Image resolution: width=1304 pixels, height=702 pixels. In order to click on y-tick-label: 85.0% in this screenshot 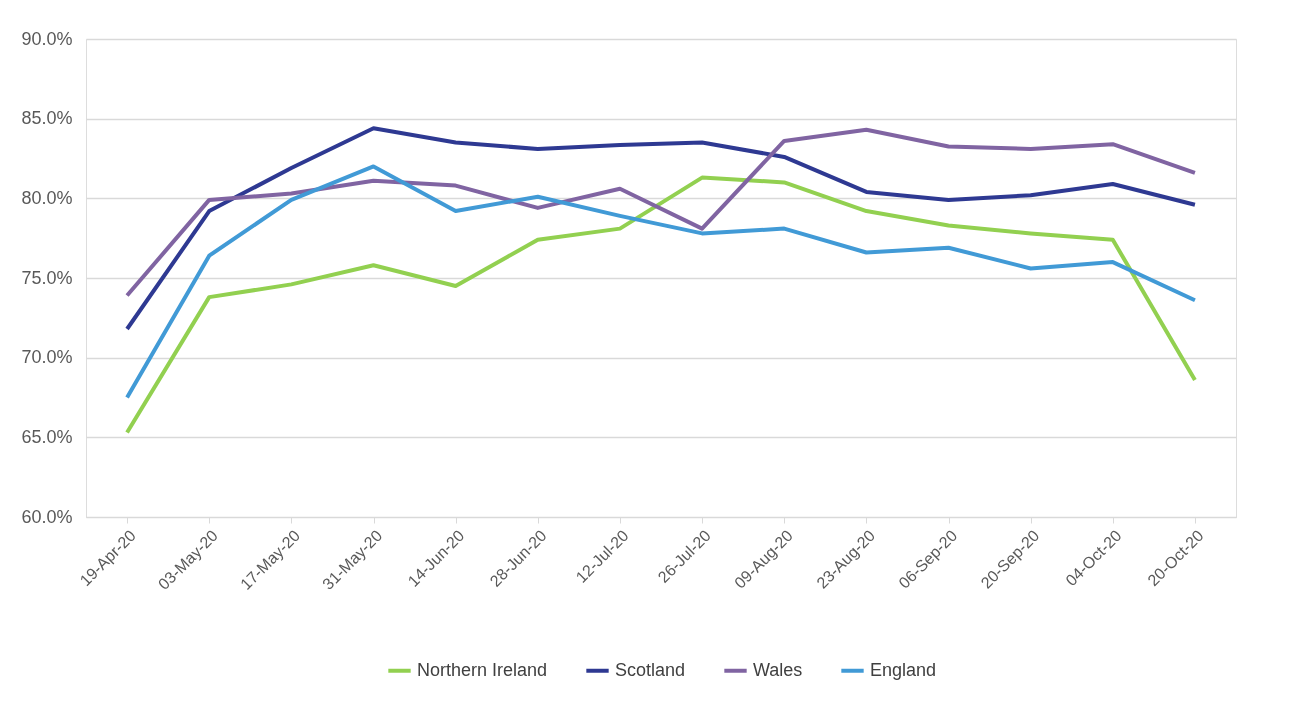, I will do `click(47, 118)`.